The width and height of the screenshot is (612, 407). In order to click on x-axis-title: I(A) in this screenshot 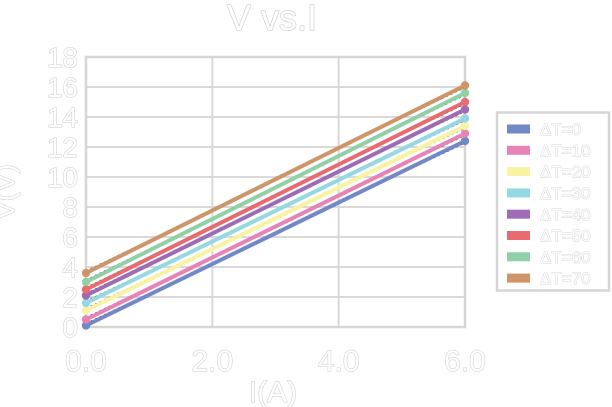, I will do `click(273, 391)`.